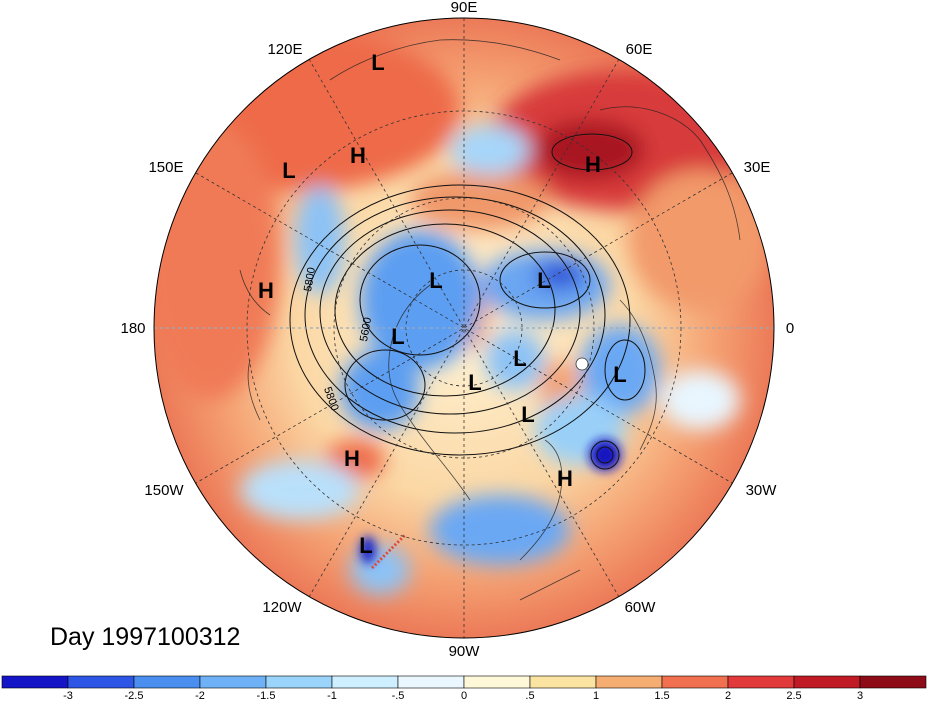  I want to click on lon-label-120e: 120E, so click(284, 49).